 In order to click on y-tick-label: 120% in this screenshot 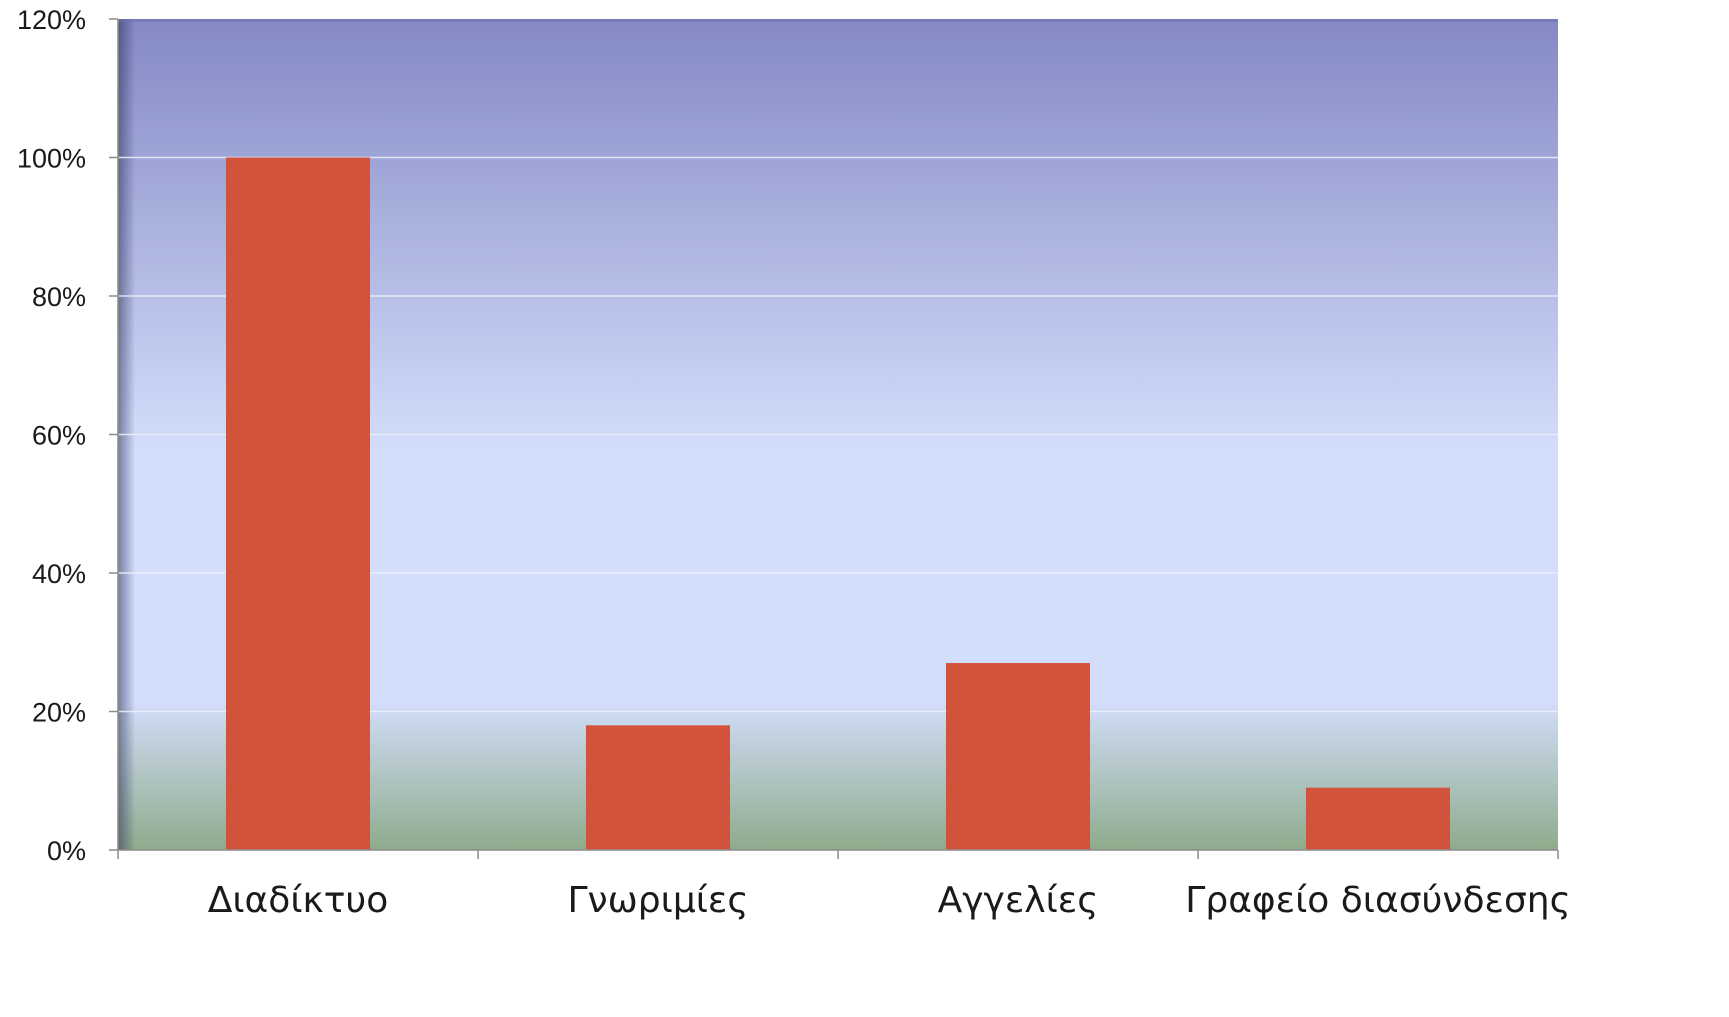, I will do `click(51, 20)`.